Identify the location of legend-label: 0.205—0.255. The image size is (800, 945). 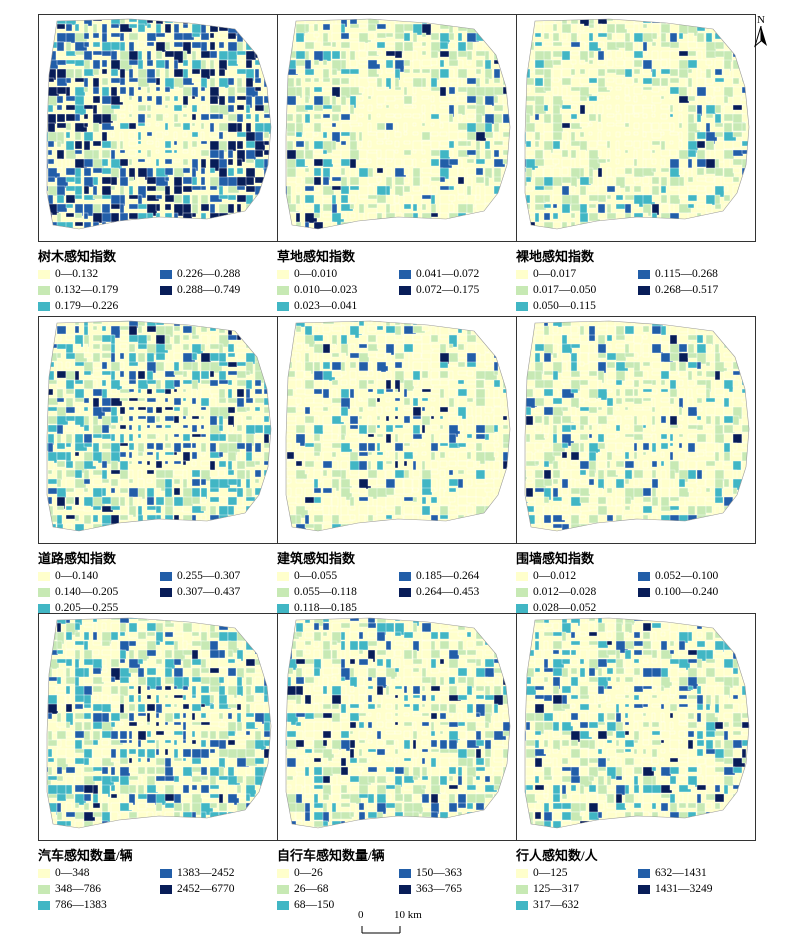
(87, 608).